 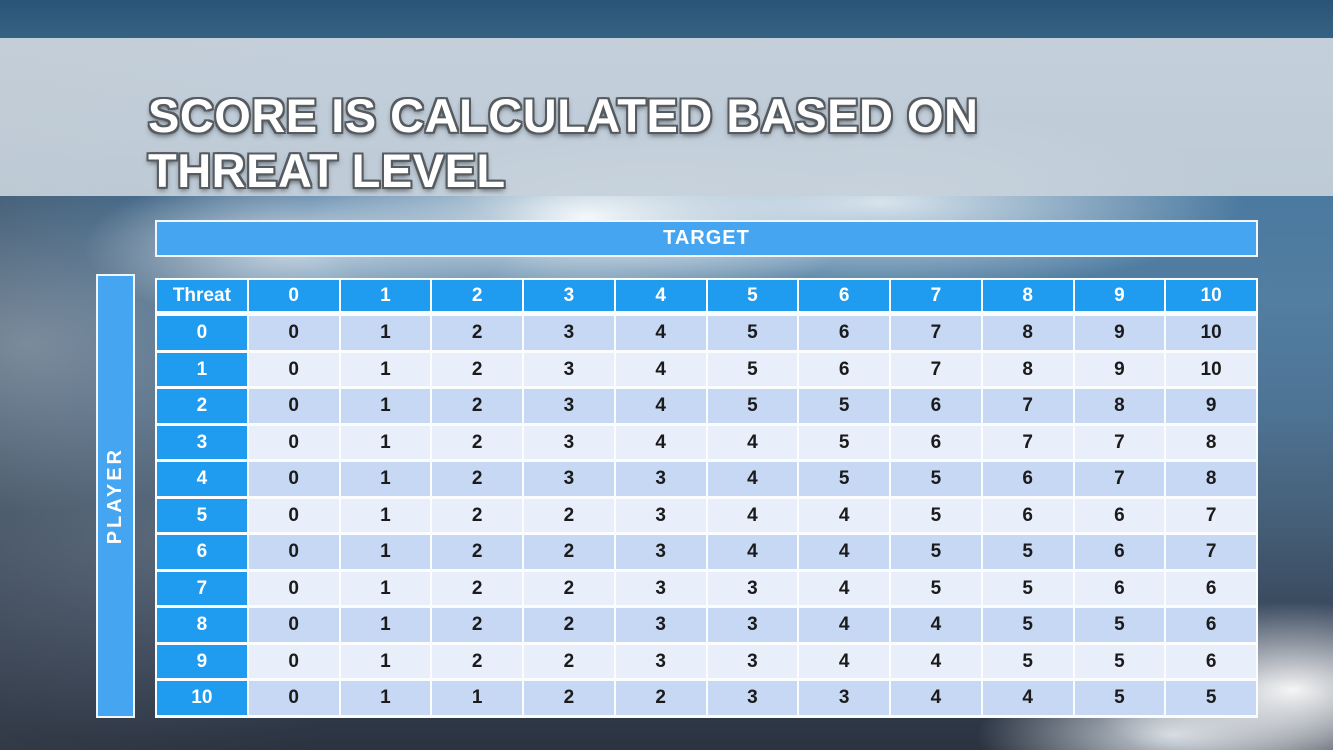 I want to click on row-header: 3, so click(x=202, y=443).